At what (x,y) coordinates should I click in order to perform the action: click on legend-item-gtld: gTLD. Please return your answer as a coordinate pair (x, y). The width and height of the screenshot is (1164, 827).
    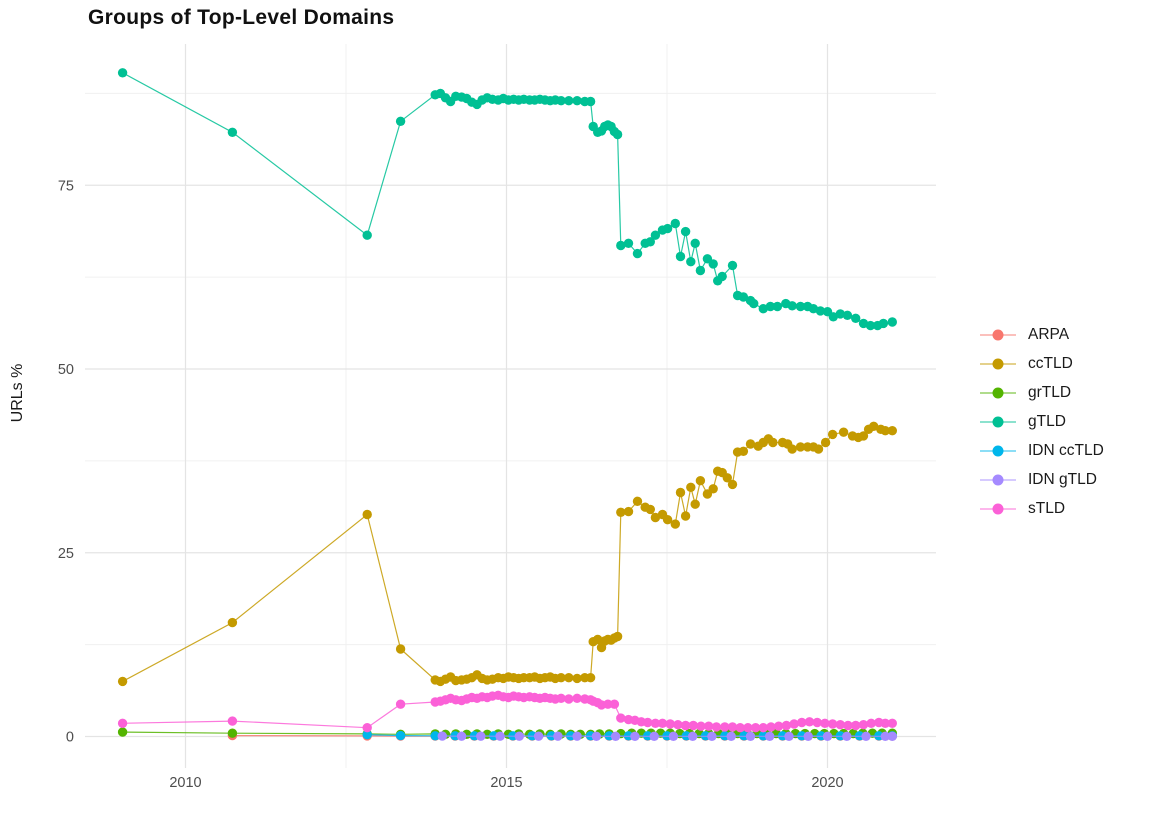
    Looking at the image, I should click on (1041, 421).